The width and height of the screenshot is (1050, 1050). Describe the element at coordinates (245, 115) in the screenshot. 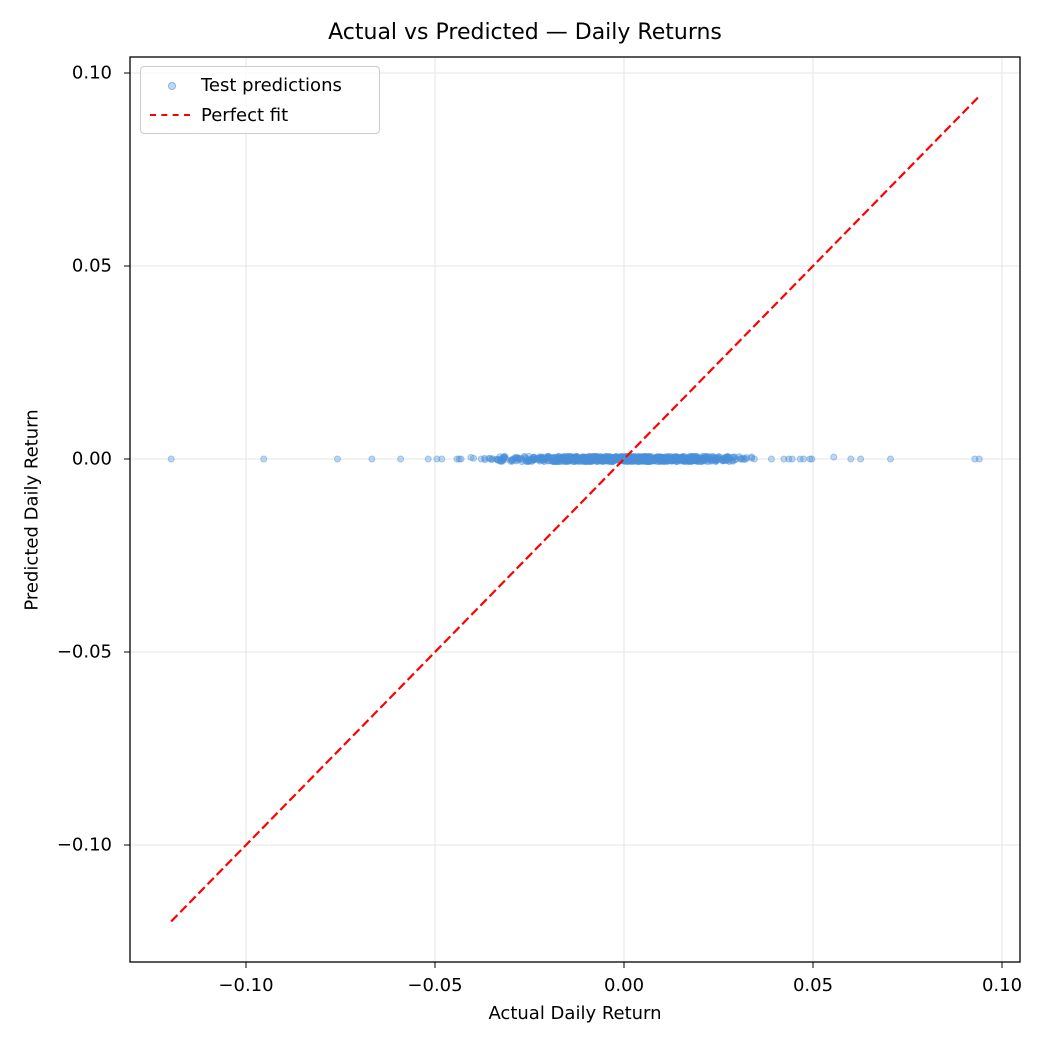

I see `legend-label: Perfect fit` at that location.